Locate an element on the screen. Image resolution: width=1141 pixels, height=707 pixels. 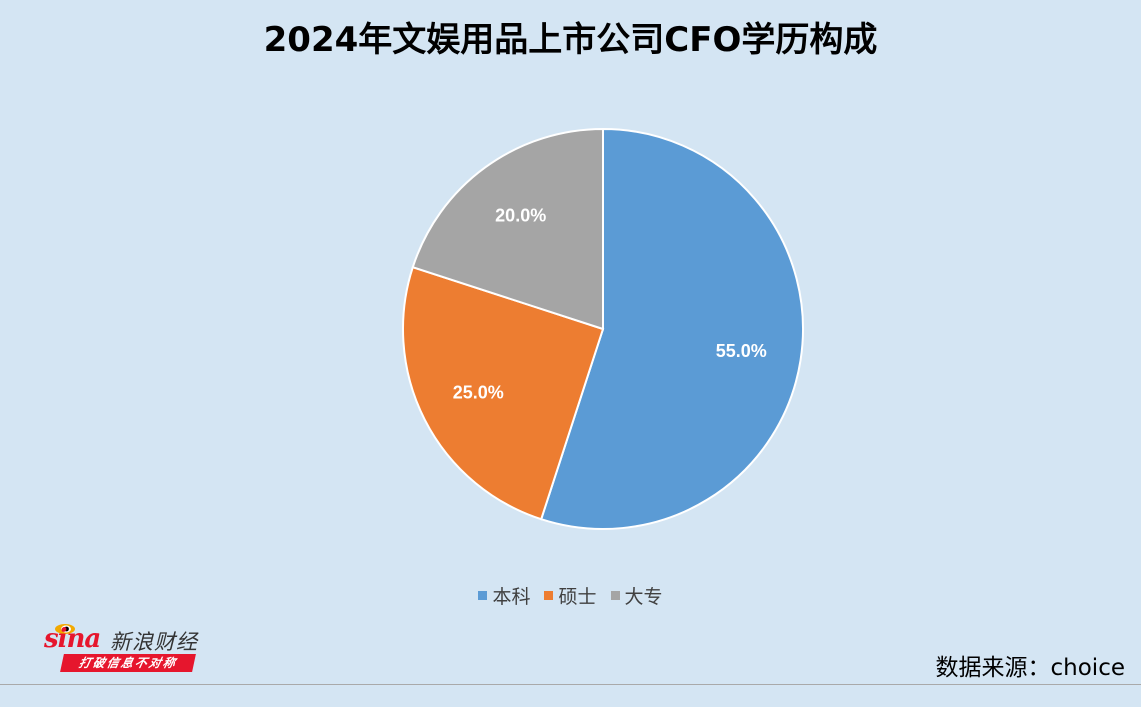
legend-item-master: 硕士 is located at coordinates (570, 595).